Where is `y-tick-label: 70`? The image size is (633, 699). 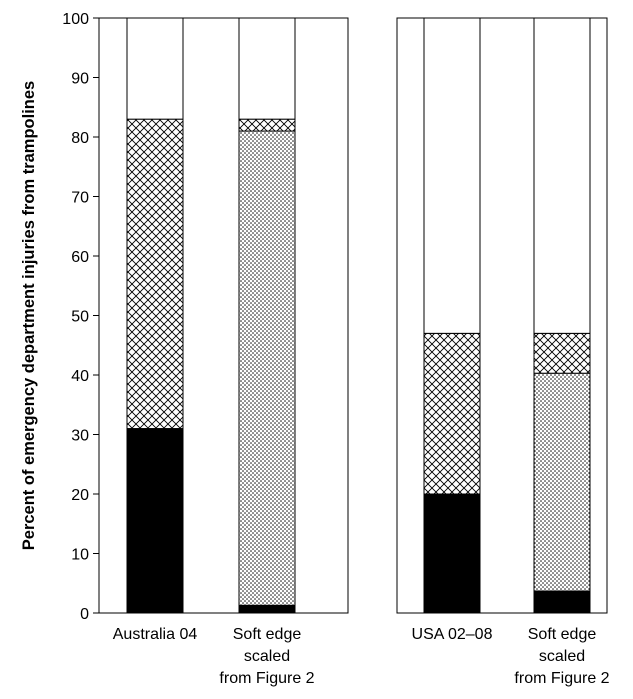 y-tick-label: 70 is located at coordinates (80, 198).